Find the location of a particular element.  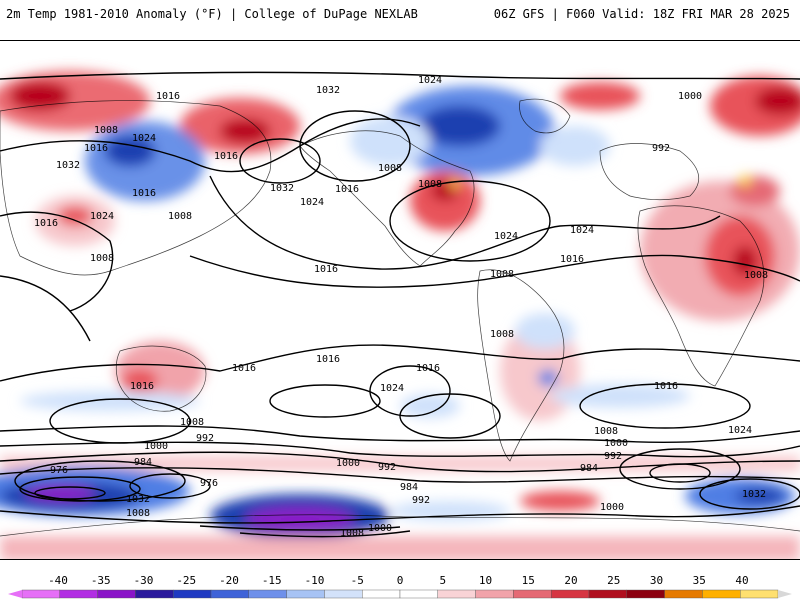

anomaly-colorbar: -40 -35 -30 -25 -20 -15 -10 -5 0 5 10 15 20 25 30 35 40 is located at coordinates (400, 585).